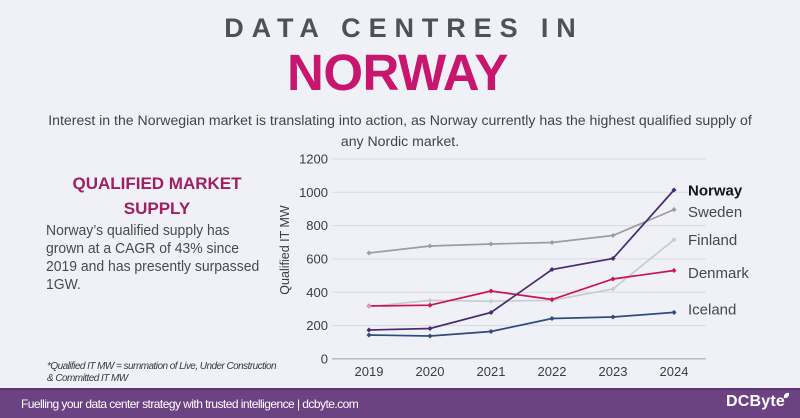 This screenshot has width=800, height=418. What do you see at coordinates (674, 371) in the screenshot?
I see `svg-text: 2024` at bounding box center [674, 371].